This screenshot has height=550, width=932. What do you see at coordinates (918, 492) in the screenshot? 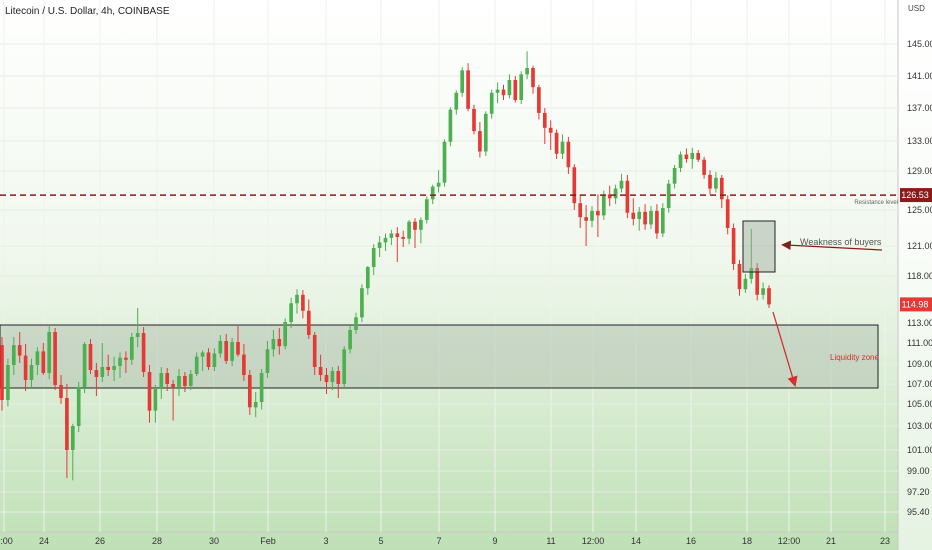
I see `price-tick-label: 97.20` at bounding box center [918, 492].